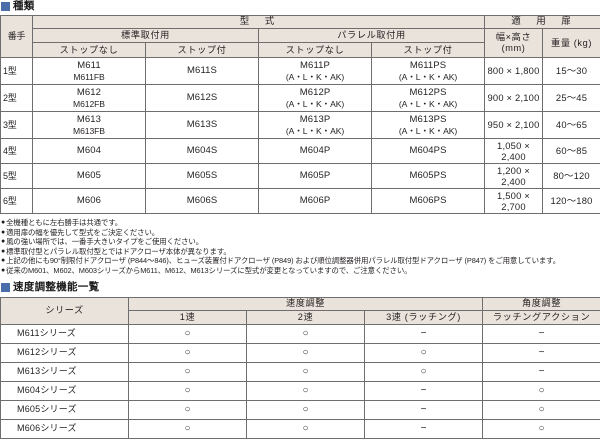 This screenshot has width=600, height=448. What do you see at coordinates (89, 130) in the screenshot?
I see `model-sub: M613FB` at bounding box center [89, 130].